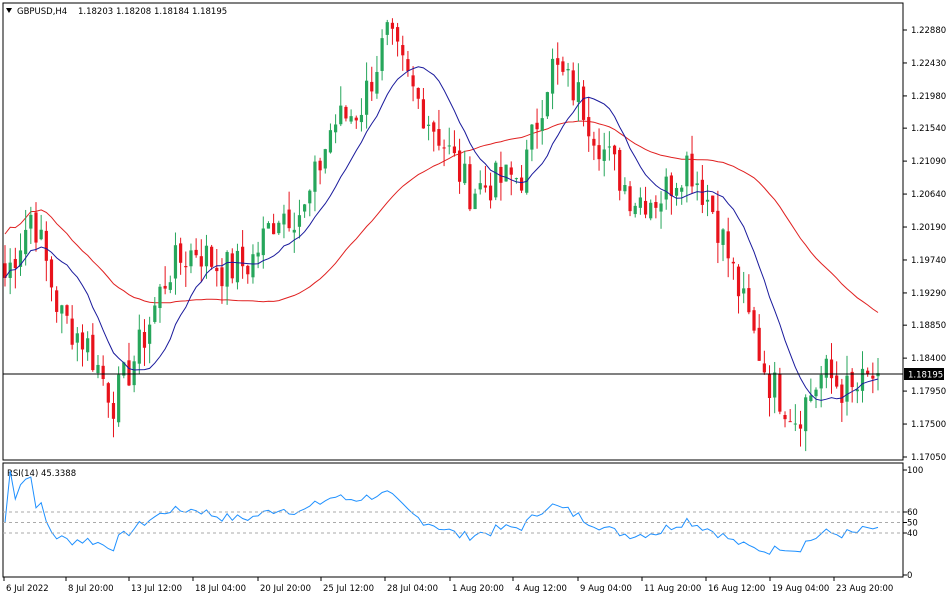 The width and height of the screenshot is (950, 604). I want to click on time-tick-label: 18 Jul 04:00, so click(220, 589).